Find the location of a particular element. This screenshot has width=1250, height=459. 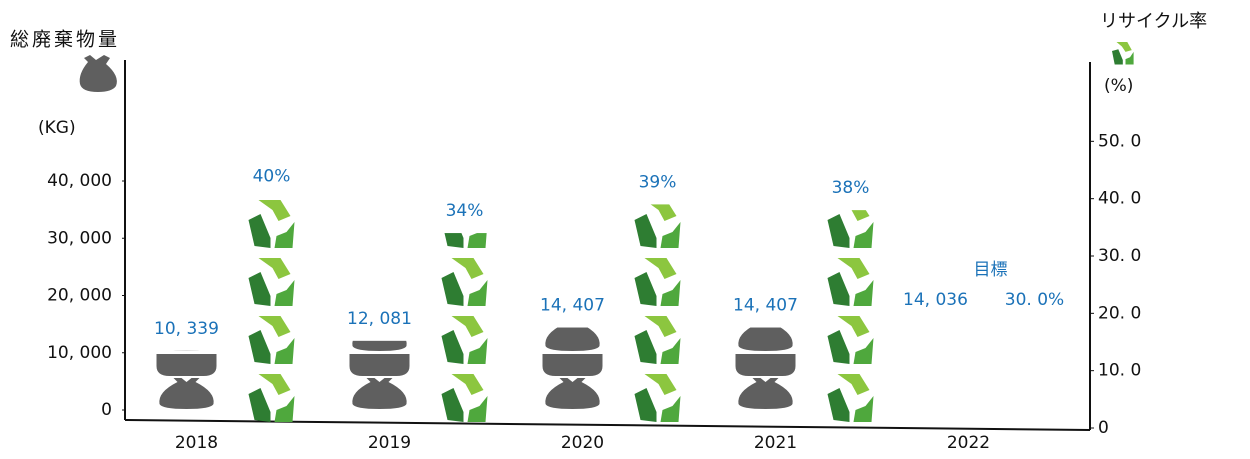

x-tick-label: 2019 is located at coordinates (389, 443).